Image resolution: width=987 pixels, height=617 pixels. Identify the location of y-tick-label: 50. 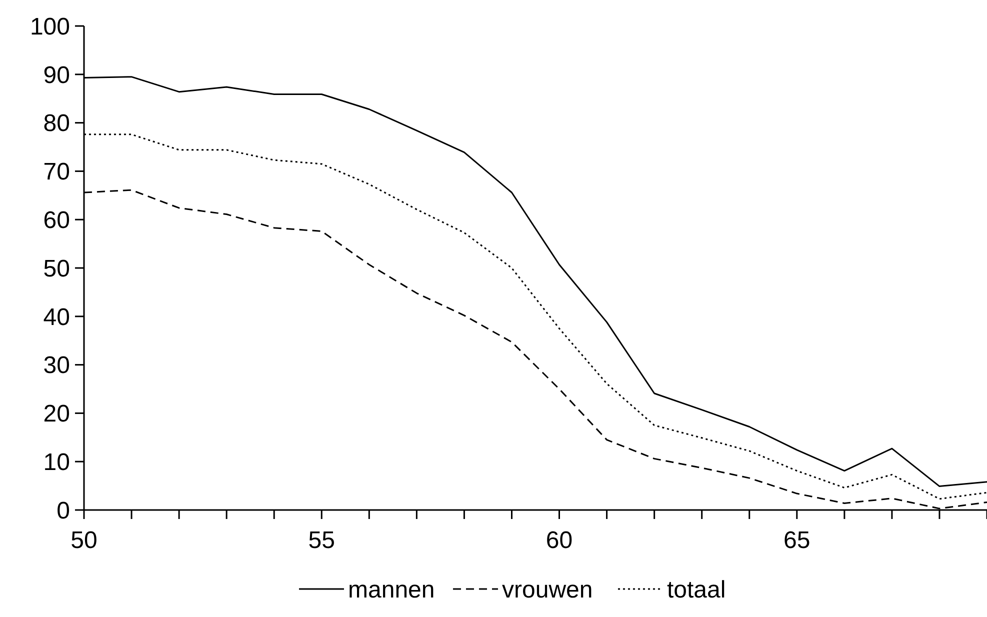
(56, 268).